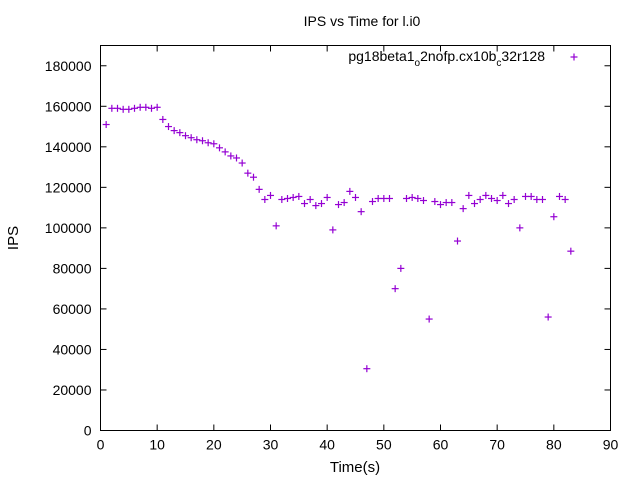 The height and width of the screenshot is (480, 640). I want to click on x-tick-label: 70, so click(497, 445).